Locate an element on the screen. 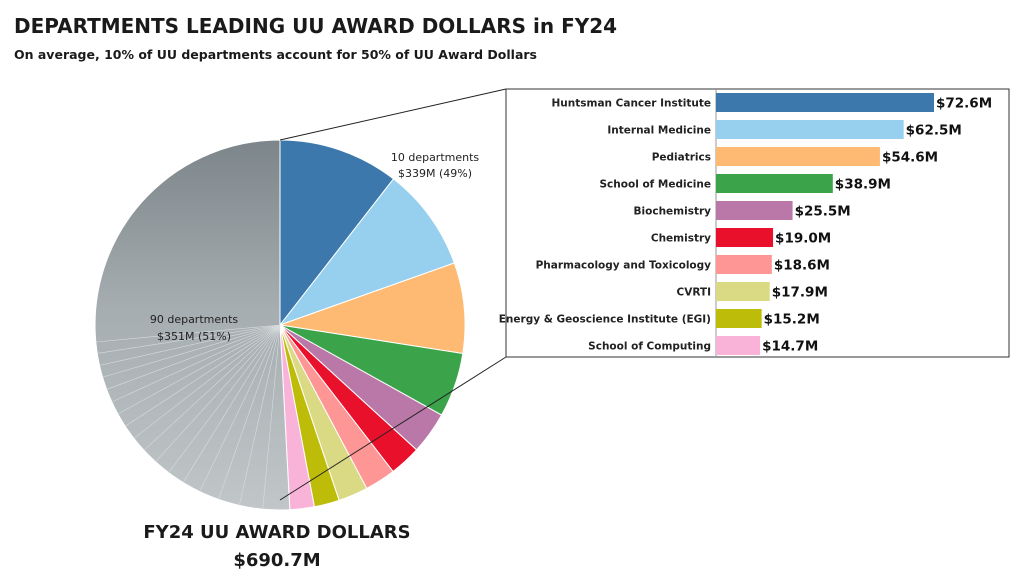 This screenshot has height=579, width=1024. rest-callout-line1: 90 departments is located at coordinates (194, 319).